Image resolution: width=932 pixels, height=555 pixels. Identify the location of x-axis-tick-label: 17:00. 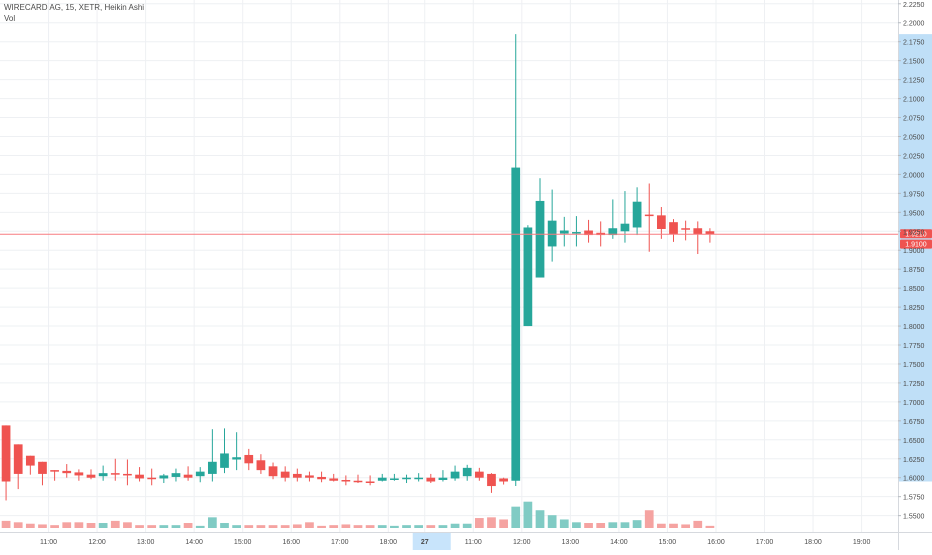
(765, 542).